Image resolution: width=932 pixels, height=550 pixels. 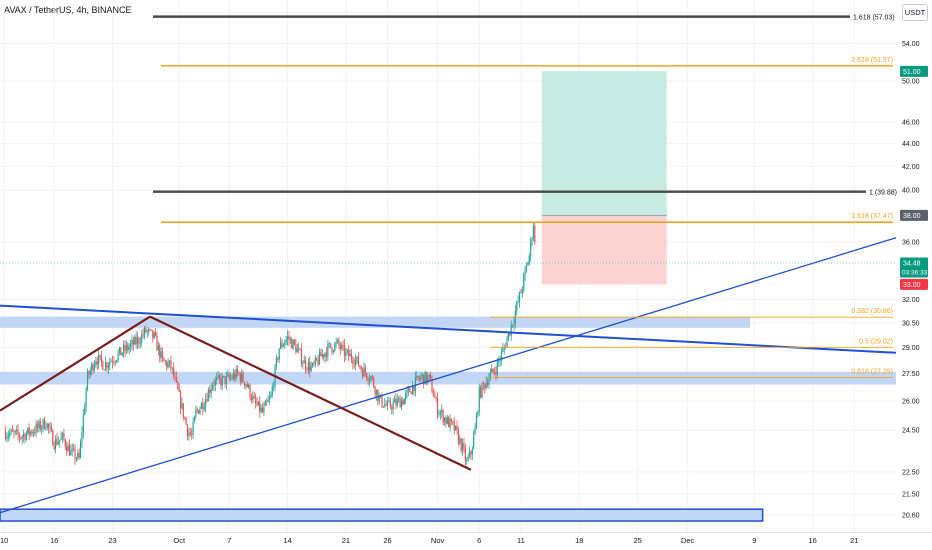 What do you see at coordinates (310, 393) in the screenshot?
I see `wedge-right-leg` at bounding box center [310, 393].